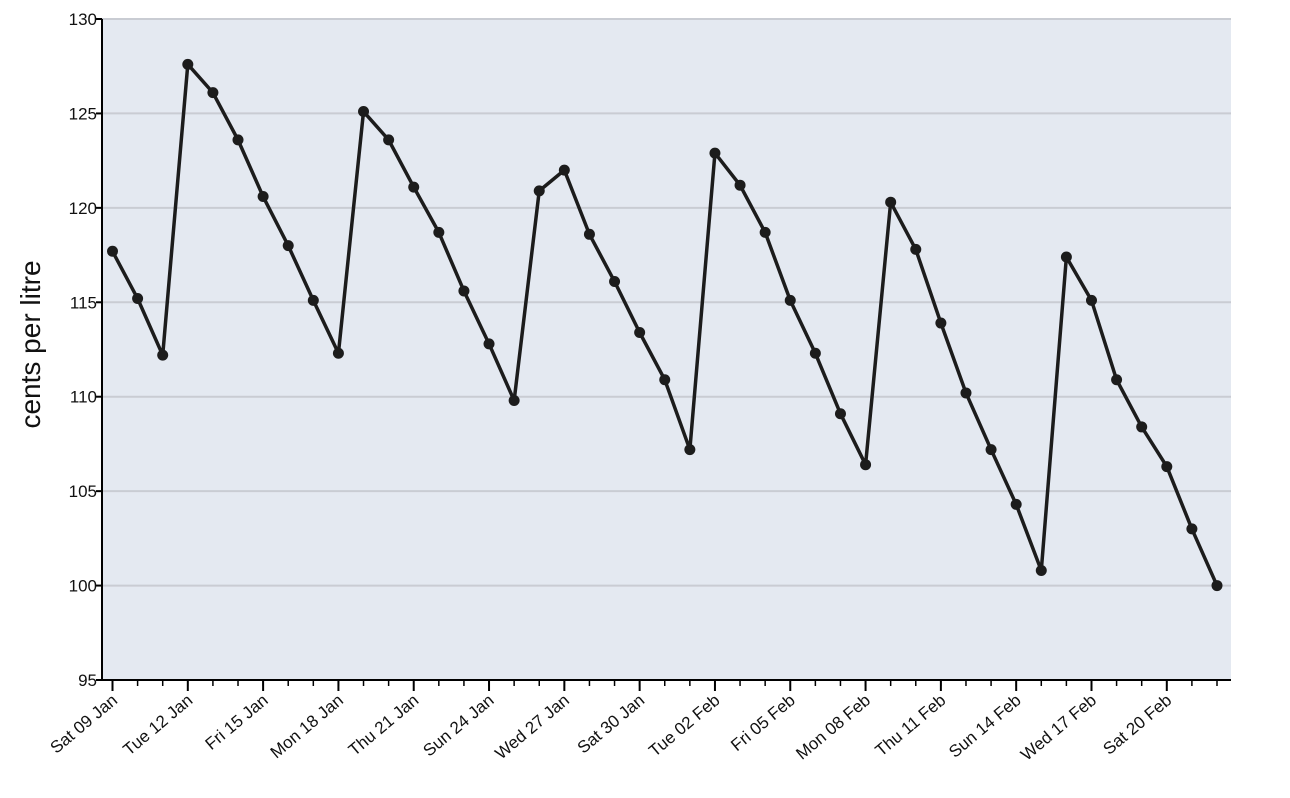  Describe the element at coordinates (763, 723) in the screenshot. I see `x-tick-label: Fri 05 Feb` at that location.